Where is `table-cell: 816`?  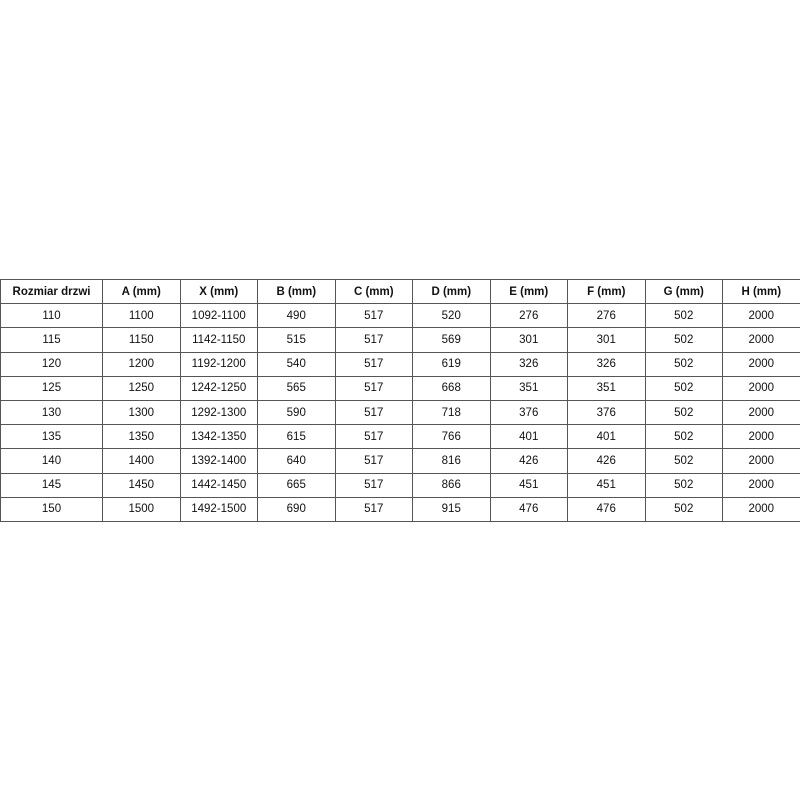
table-cell: 816 is located at coordinates (451, 461).